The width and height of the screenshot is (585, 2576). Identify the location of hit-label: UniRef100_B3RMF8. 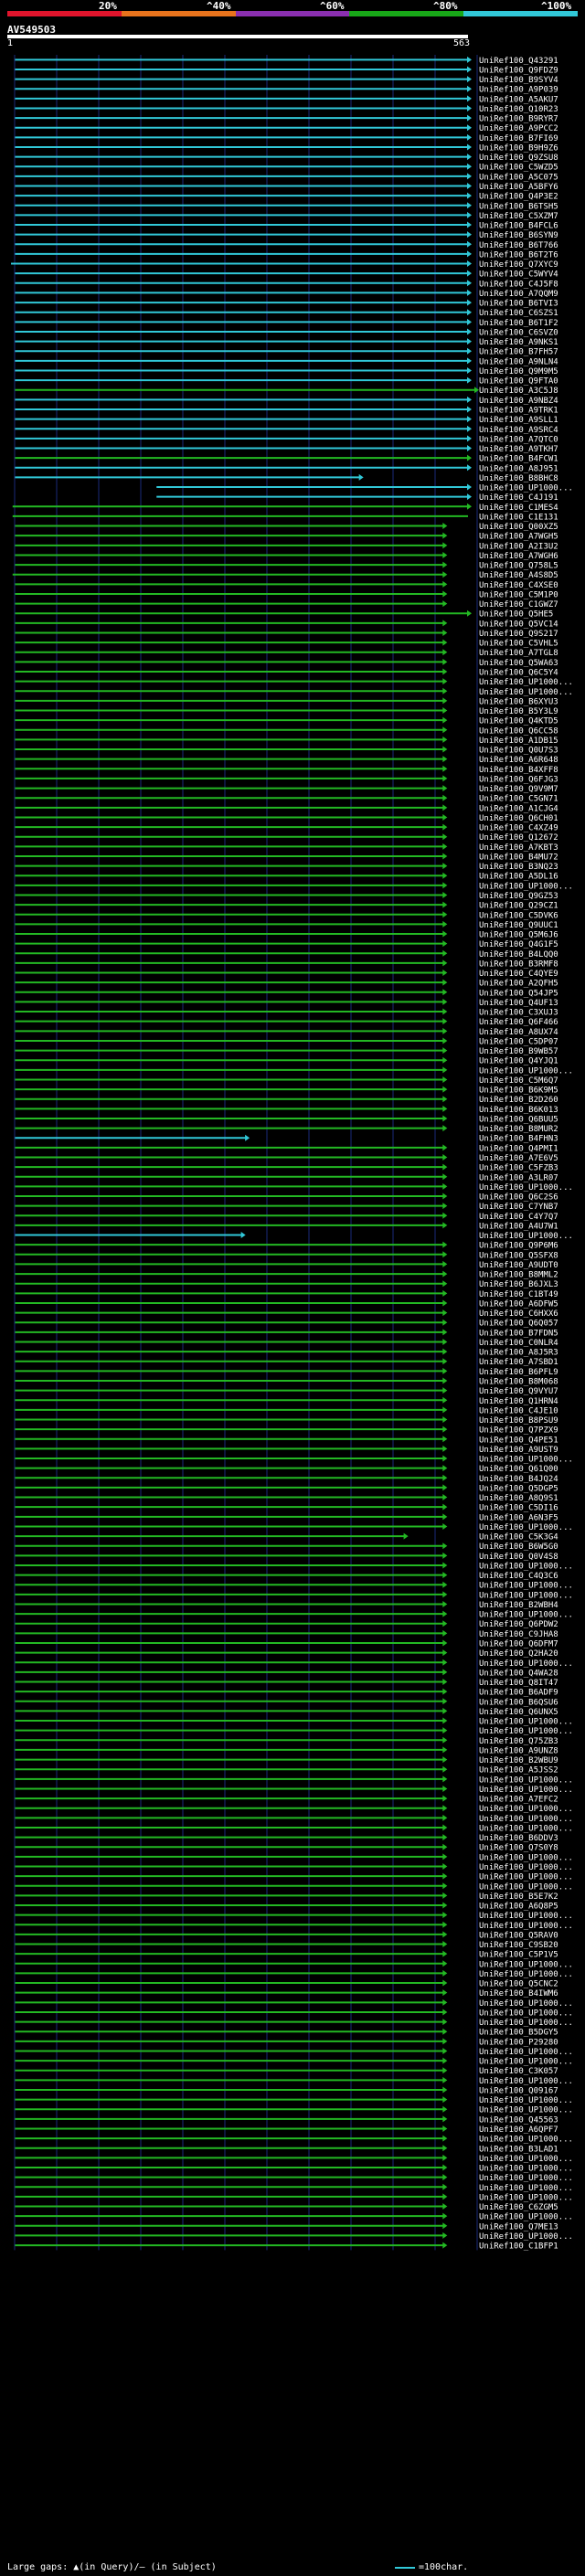
(518, 964).